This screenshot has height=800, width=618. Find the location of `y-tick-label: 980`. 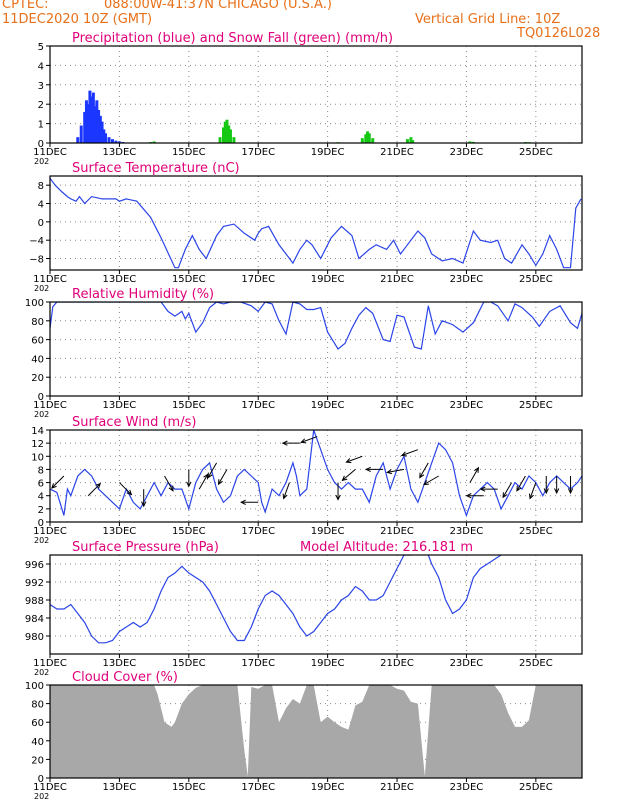

y-tick-label: 980 is located at coordinates (34, 637).